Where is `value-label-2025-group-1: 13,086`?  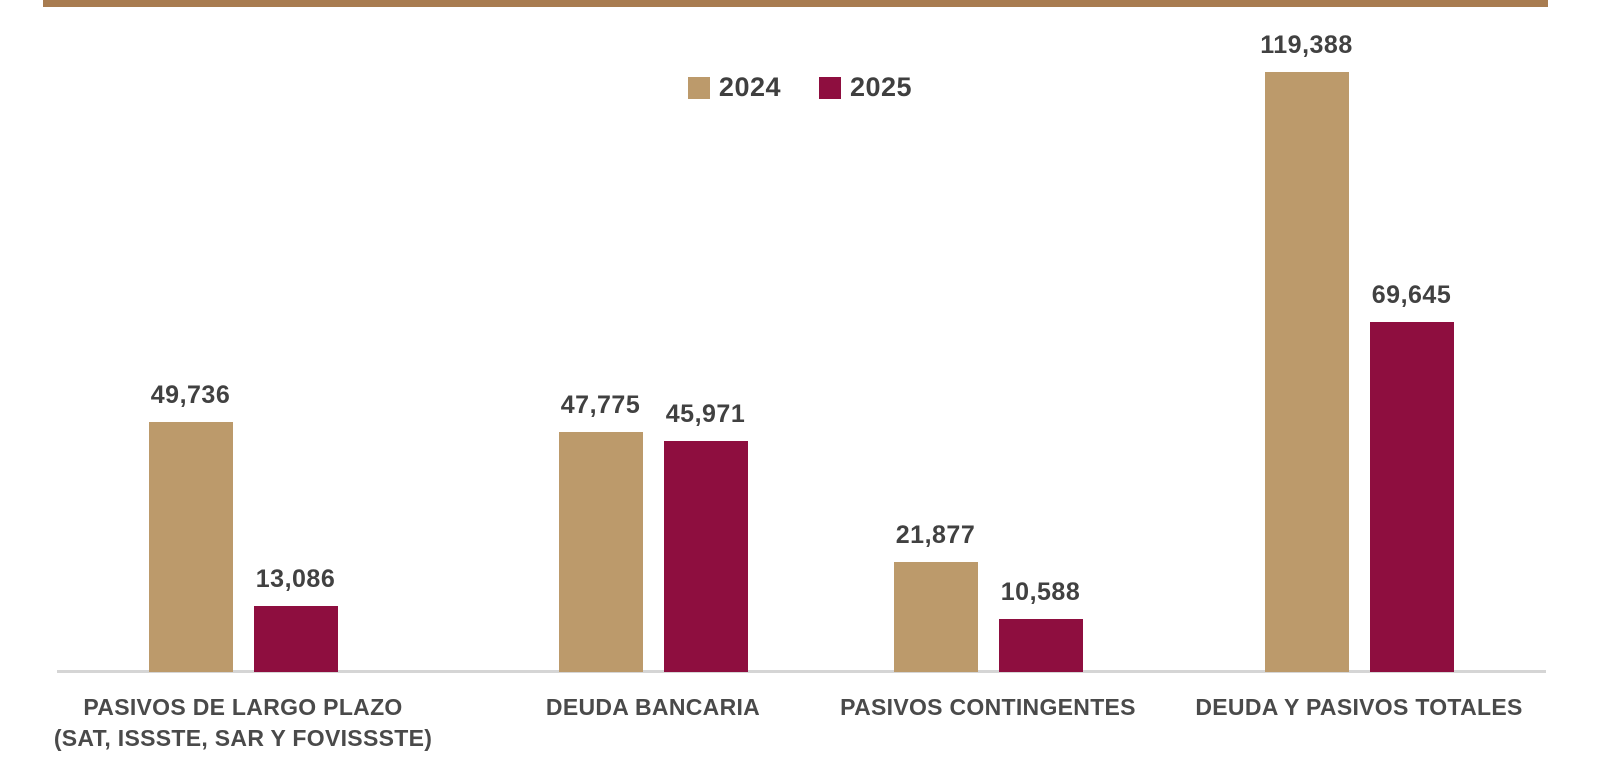 value-label-2025-group-1: 13,086 is located at coordinates (295, 579).